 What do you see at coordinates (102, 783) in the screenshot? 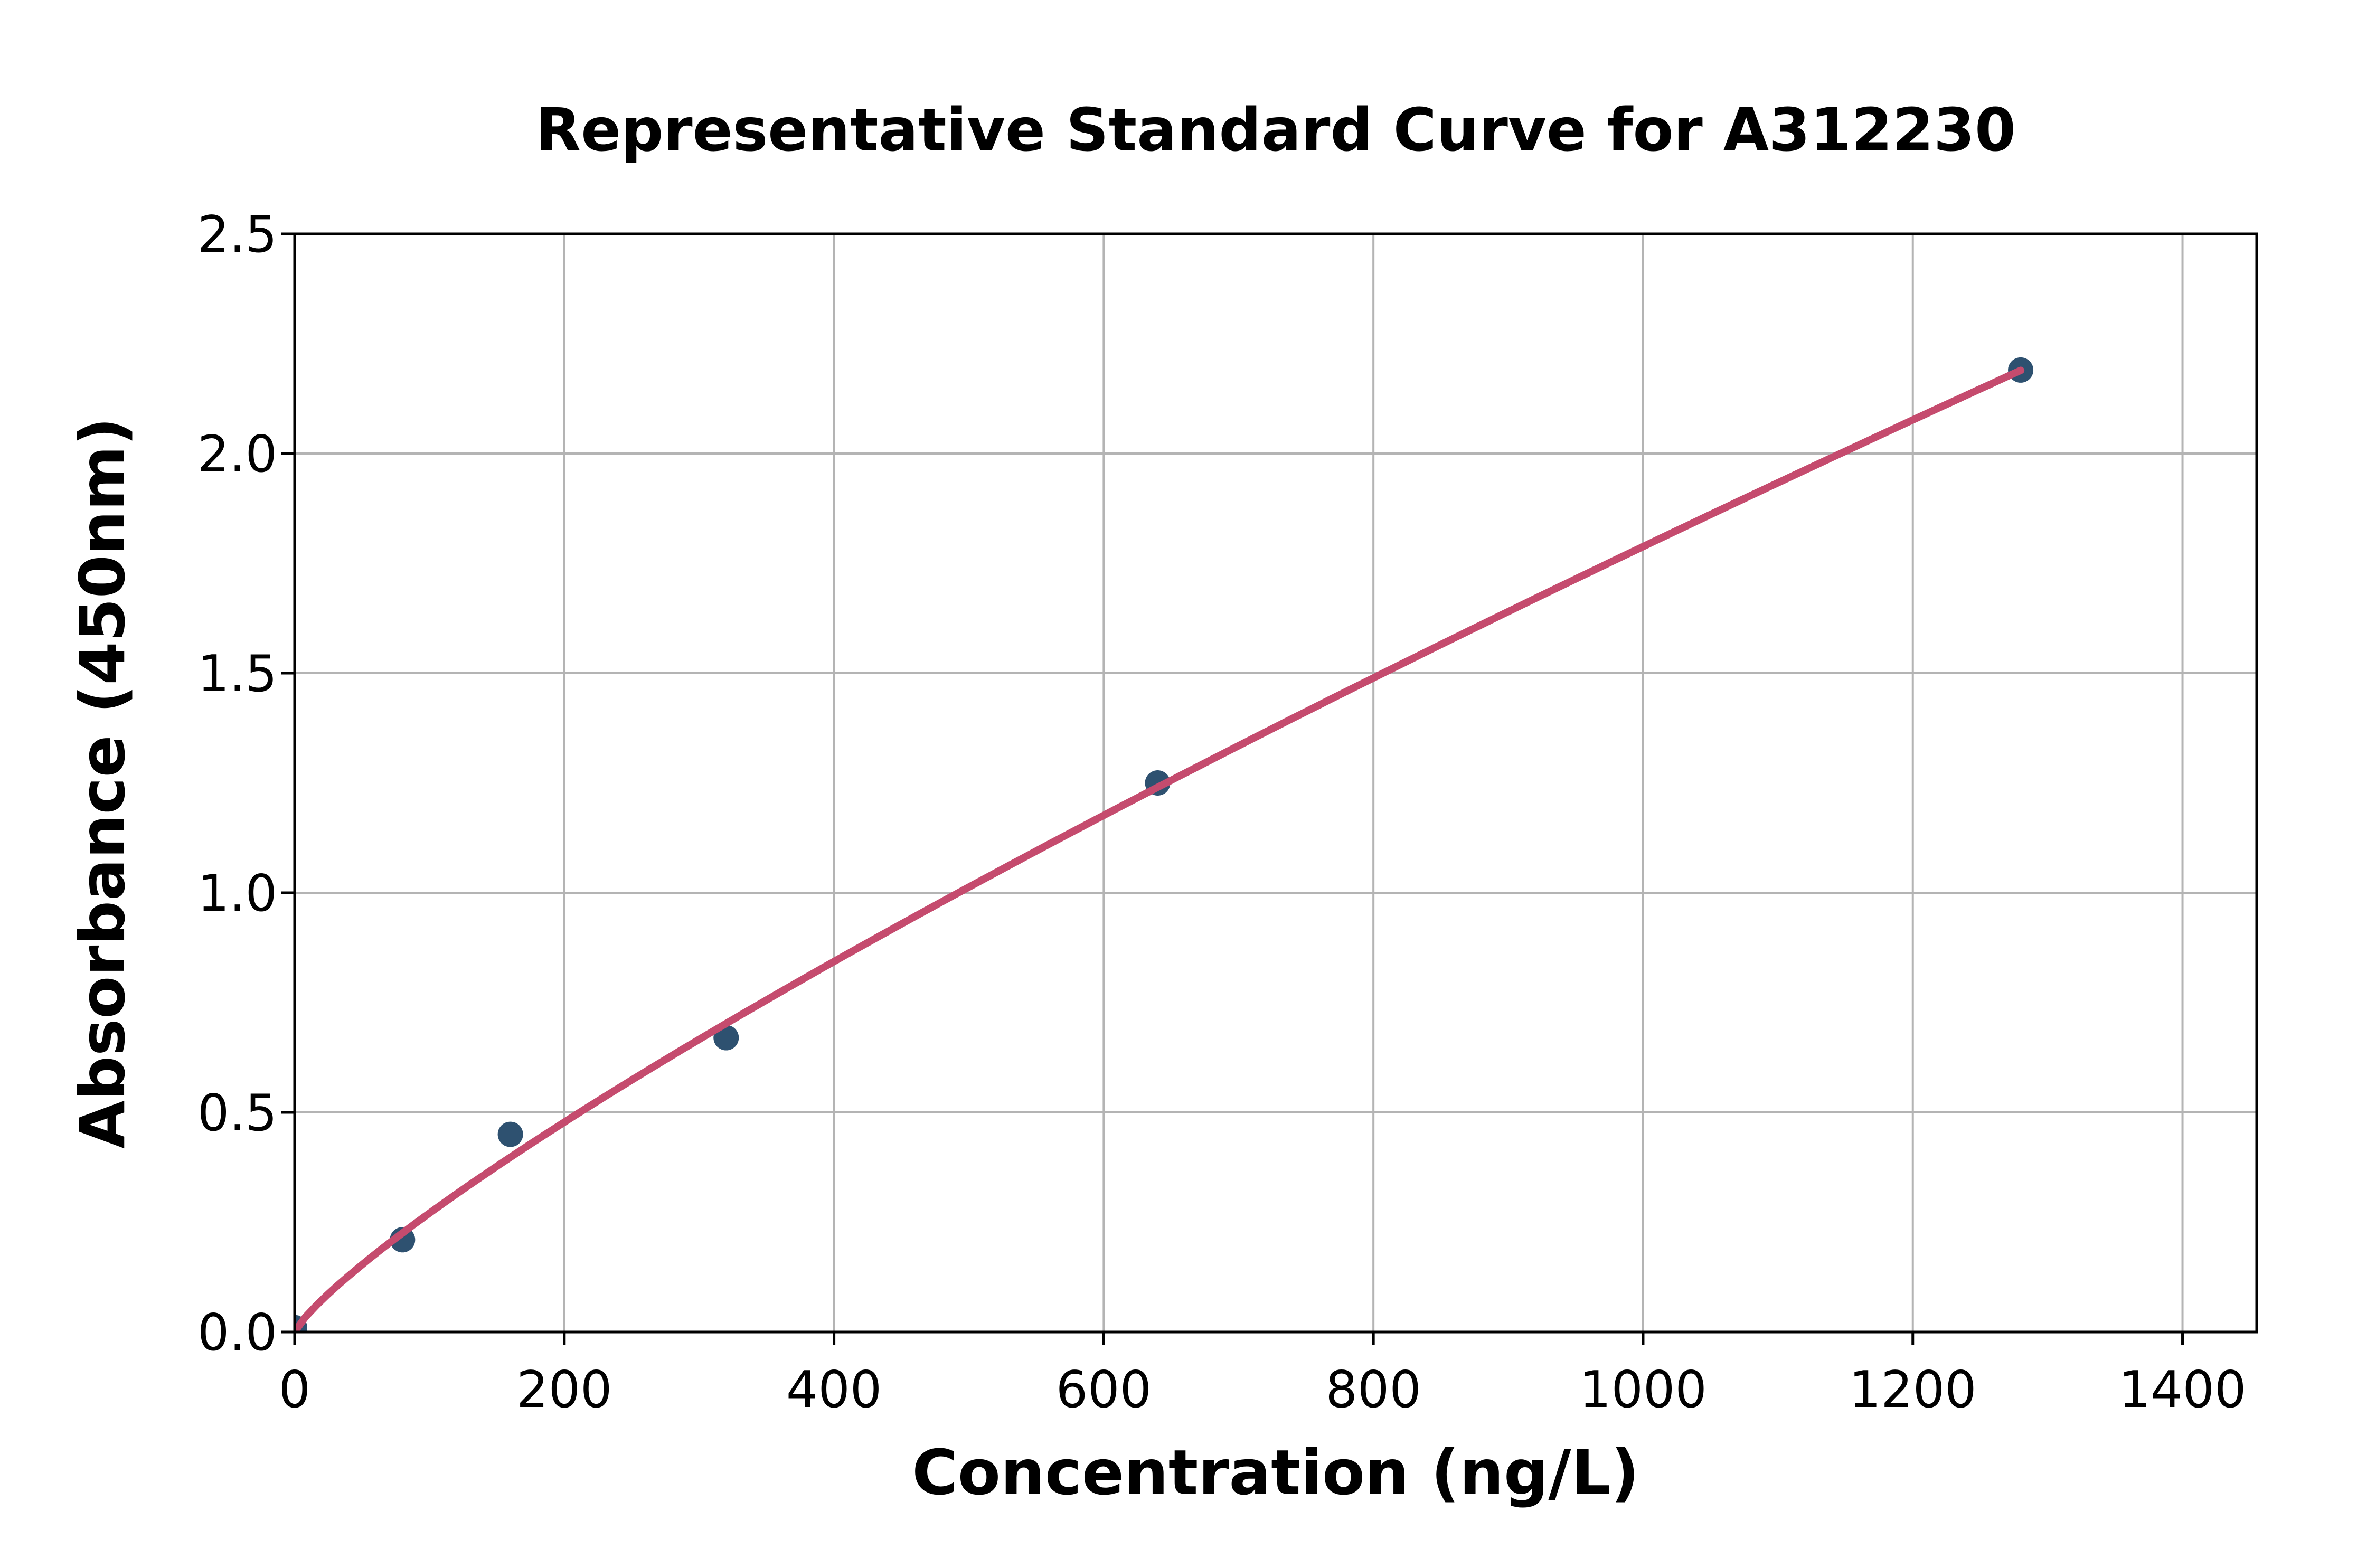
I see `y-axis-label: Absorbance (450nm)` at bounding box center [102, 783].